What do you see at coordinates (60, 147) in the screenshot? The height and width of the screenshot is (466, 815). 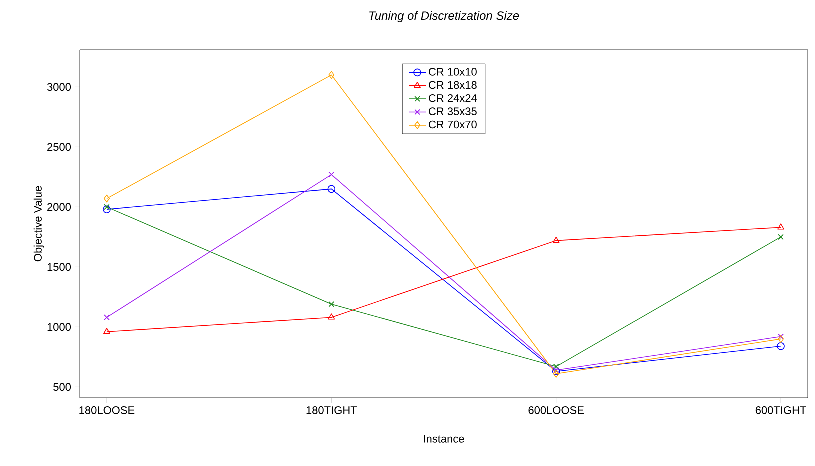 I see `y-tick-label: 2500` at bounding box center [60, 147].